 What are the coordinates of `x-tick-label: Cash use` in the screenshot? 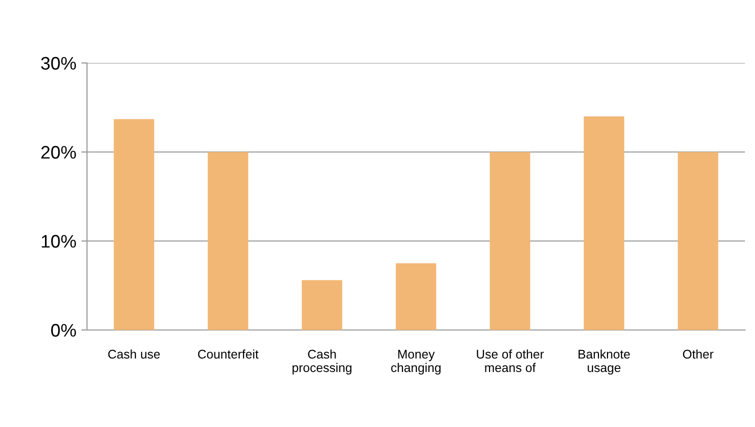 It's located at (134, 354).